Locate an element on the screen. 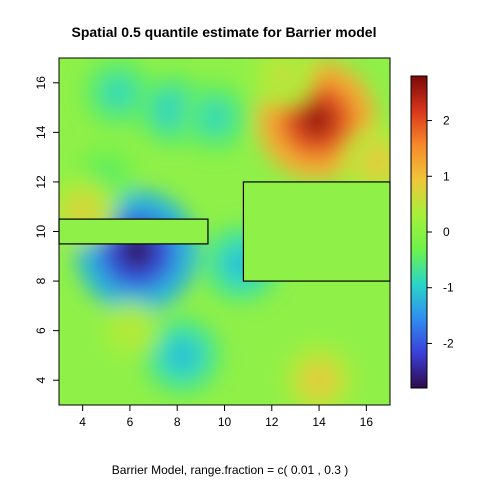 The width and height of the screenshot is (480, 480). colorbar-tick-label: 1 is located at coordinates (446, 176).